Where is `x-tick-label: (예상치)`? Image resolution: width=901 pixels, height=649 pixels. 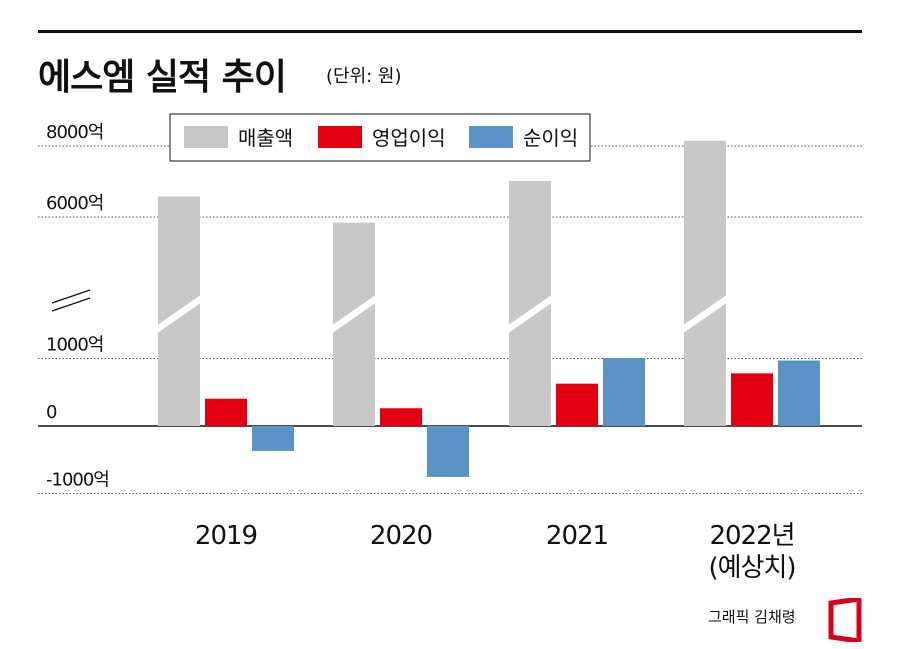 x-tick-label: (예상치) is located at coordinates (751, 568).